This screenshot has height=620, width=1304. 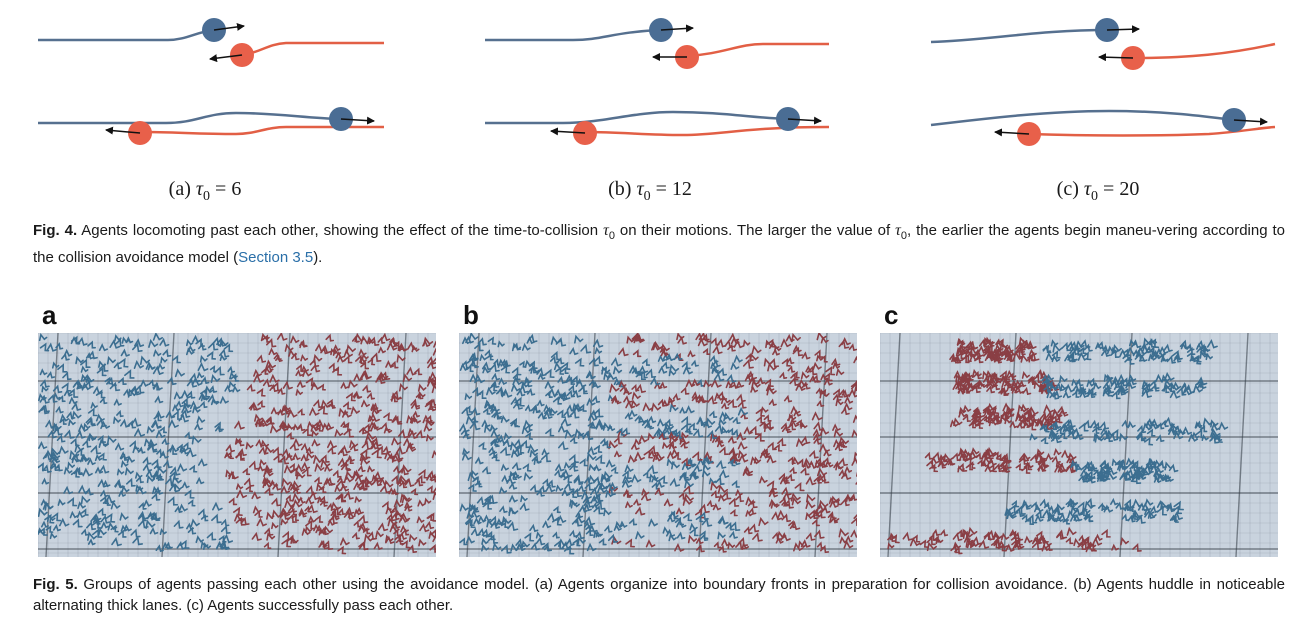 I want to click on fig5-panel-letter: a, so click(x=49, y=315).